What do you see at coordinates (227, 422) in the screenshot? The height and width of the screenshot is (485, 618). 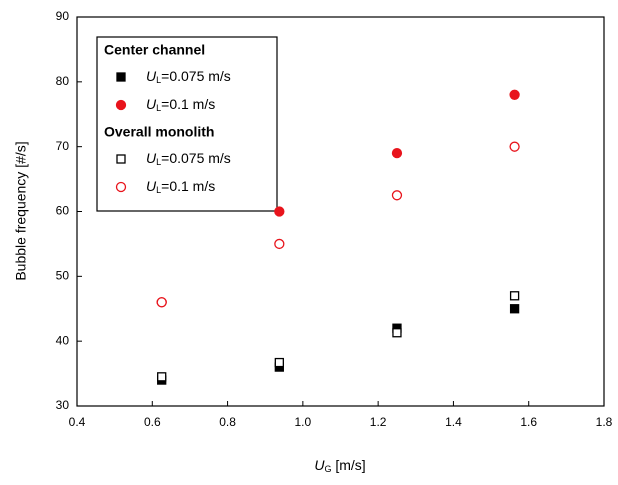 I see `x-tick-label: 0.8` at bounding box center [227, 422].